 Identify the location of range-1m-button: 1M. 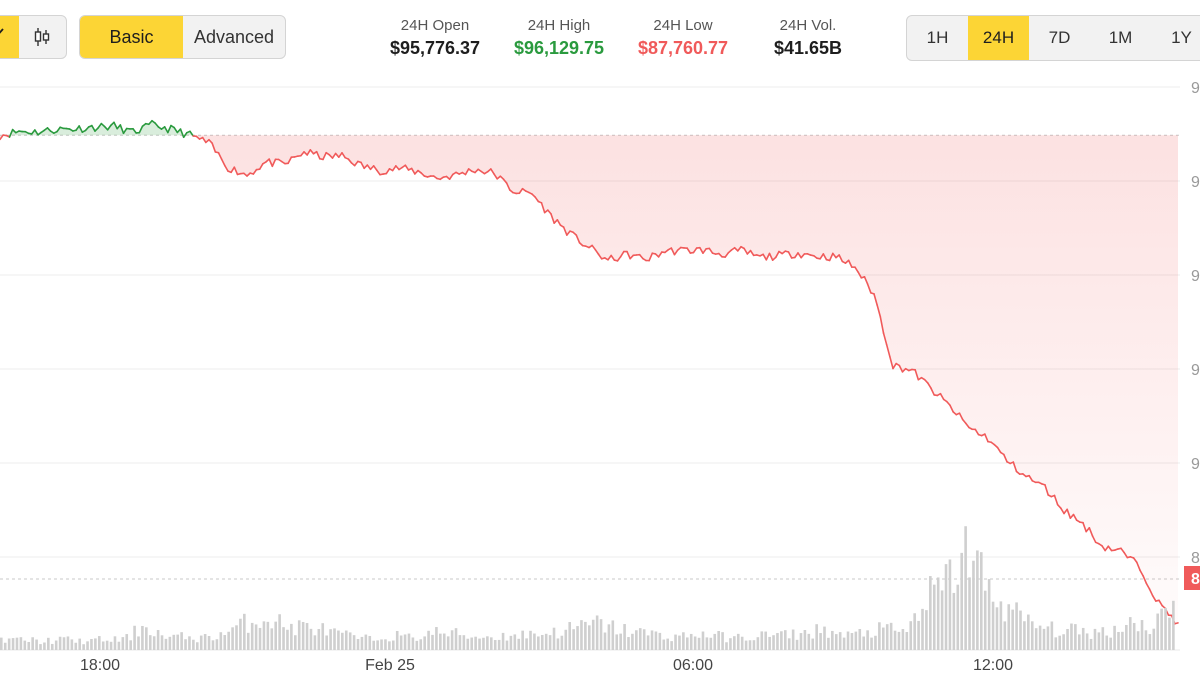
(1120, 37).